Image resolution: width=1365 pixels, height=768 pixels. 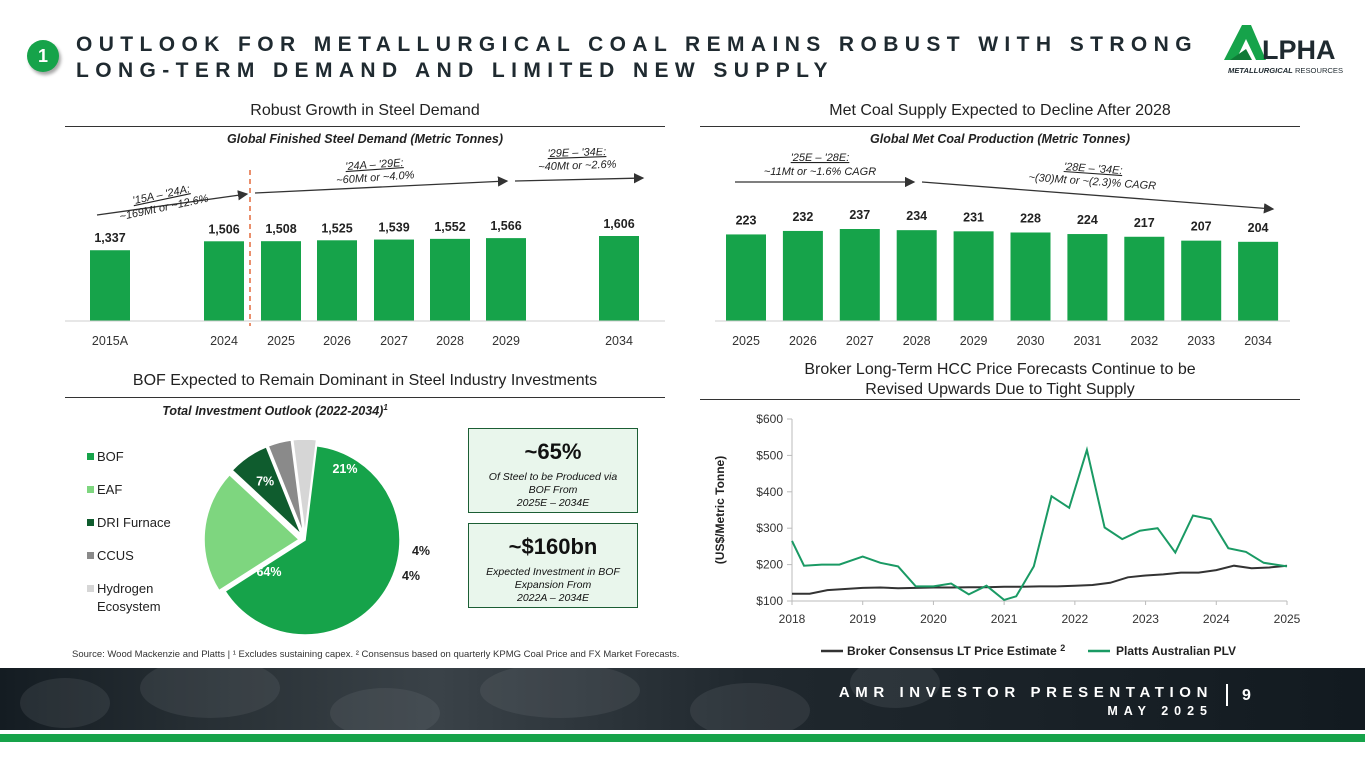 What do you see at coordinates (450, 341) in the screenshot?
I see `steel-x-tick-label: 2028` at bounding box center [450, 341].